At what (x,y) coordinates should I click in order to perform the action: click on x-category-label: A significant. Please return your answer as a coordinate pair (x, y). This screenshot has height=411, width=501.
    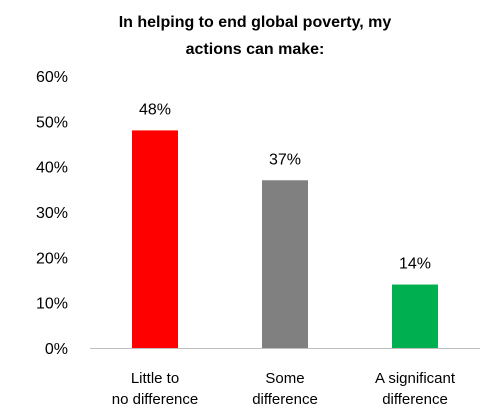
    Looking at the image, I should click on (415, 378).